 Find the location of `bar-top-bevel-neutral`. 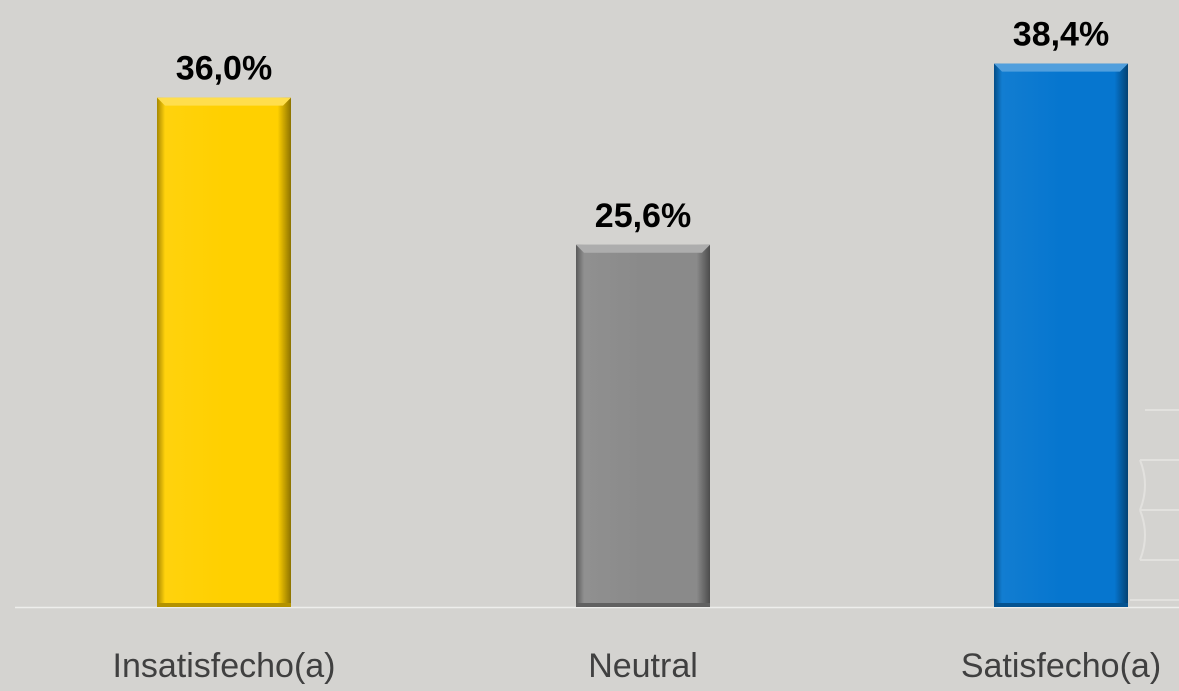

bar-top-bevel-neutral is located at coordinates (643, 248).